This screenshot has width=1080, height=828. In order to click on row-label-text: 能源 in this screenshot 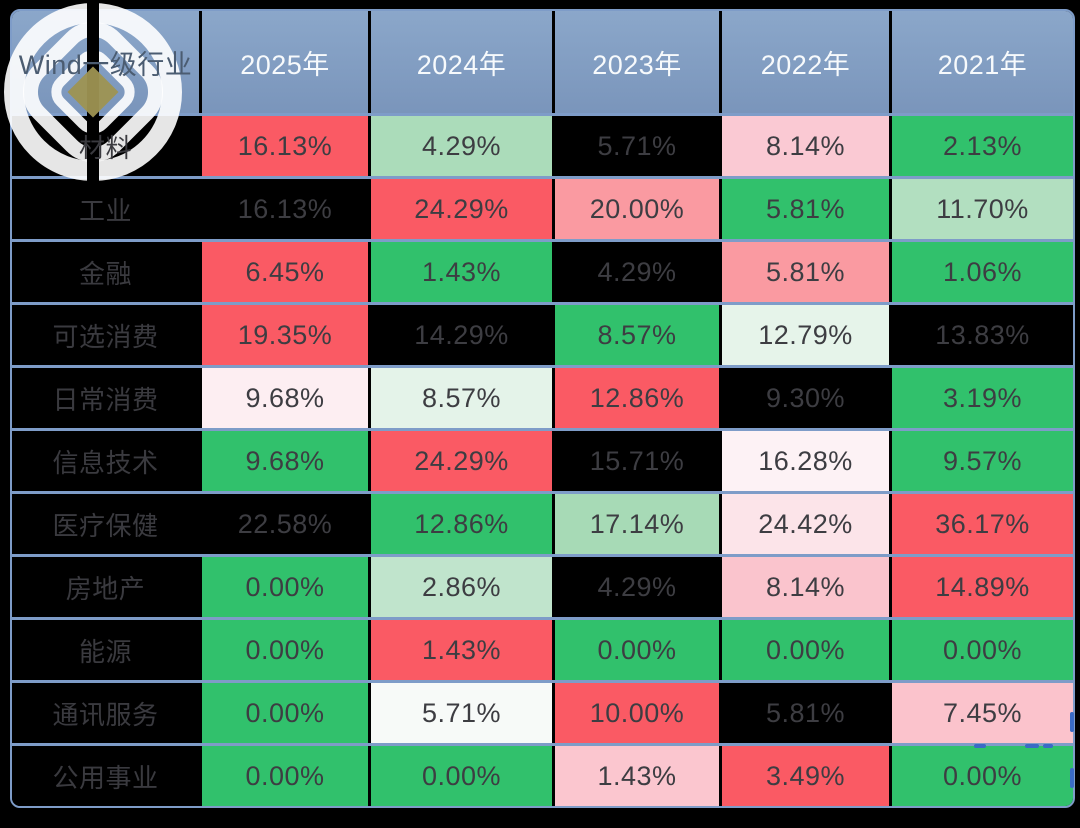, I will do `click(105, 651)`.